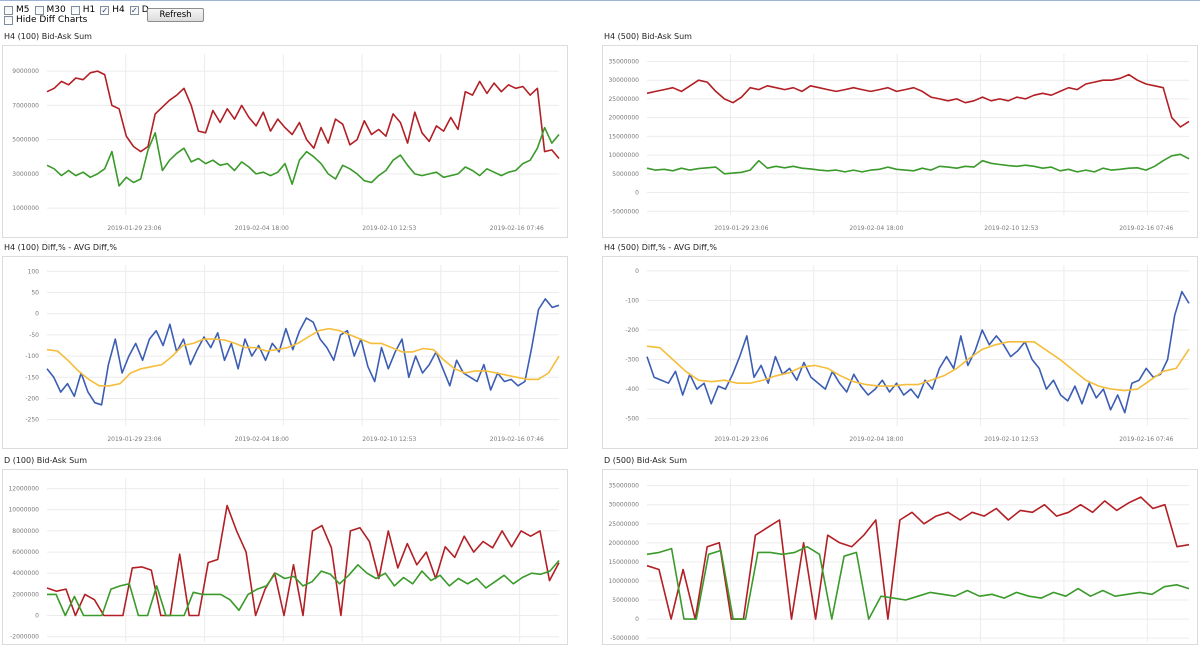  I want to click on y-tick-label: -400, so click(632, 389).